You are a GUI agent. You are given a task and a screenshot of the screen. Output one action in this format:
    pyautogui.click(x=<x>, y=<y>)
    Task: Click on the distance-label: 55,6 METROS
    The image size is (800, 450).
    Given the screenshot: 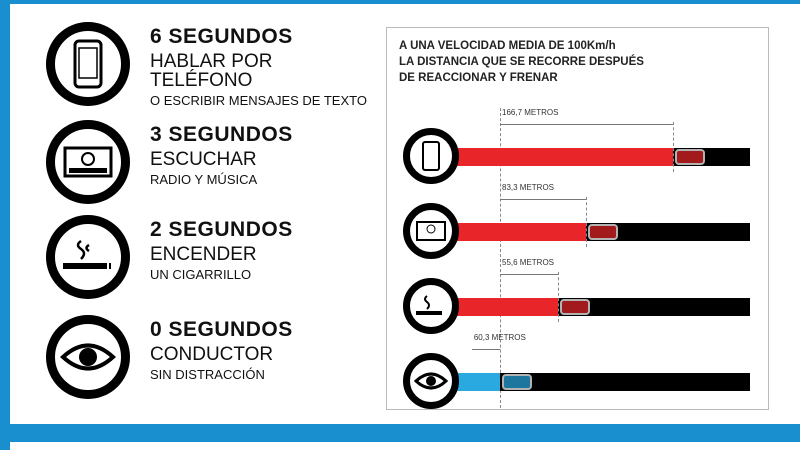 What is the action you would take?
    pyautogui.click(x=528, y=262)
    